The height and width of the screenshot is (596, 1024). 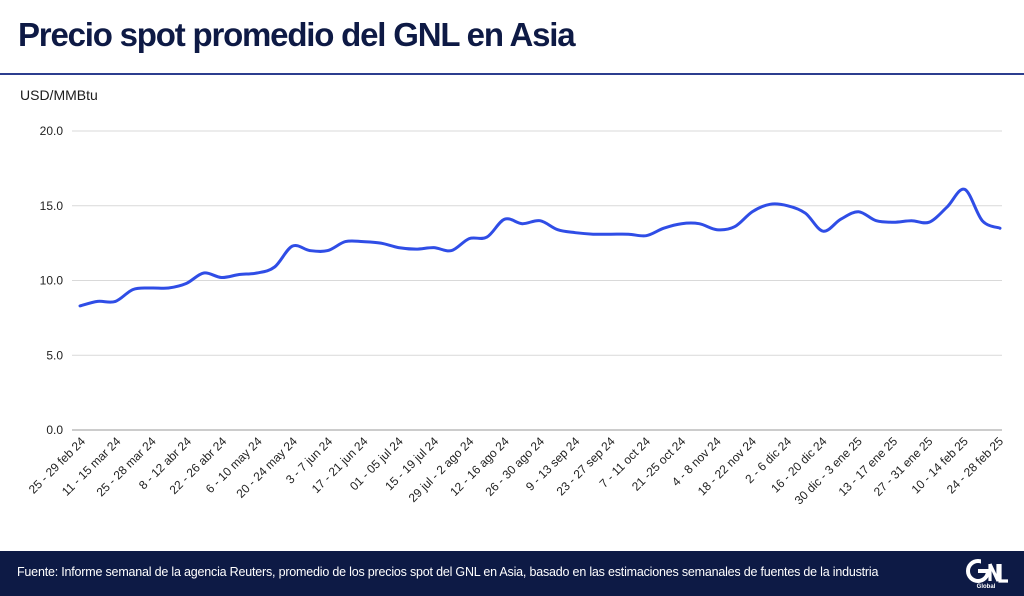 I want to click on y-tick-label: 20.0, so click(x=52, y=131).